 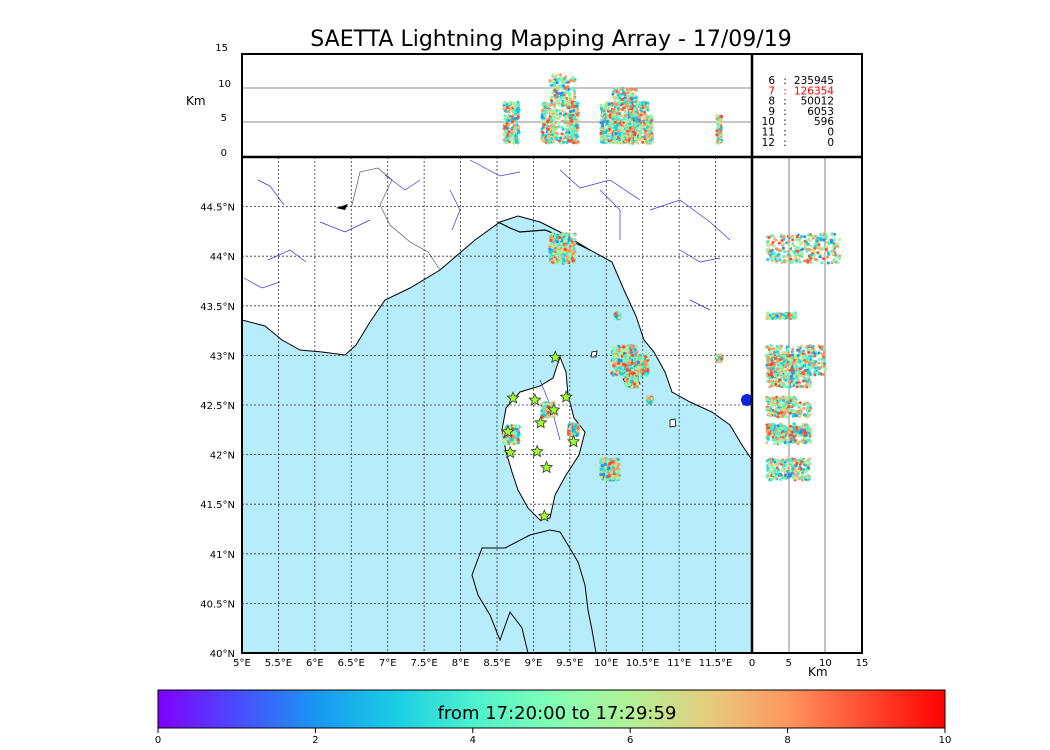 What do you see at coordinates (820, 112) in the screenshot?
I see `count-row-value: 6053` at bounding box center [820, 112].